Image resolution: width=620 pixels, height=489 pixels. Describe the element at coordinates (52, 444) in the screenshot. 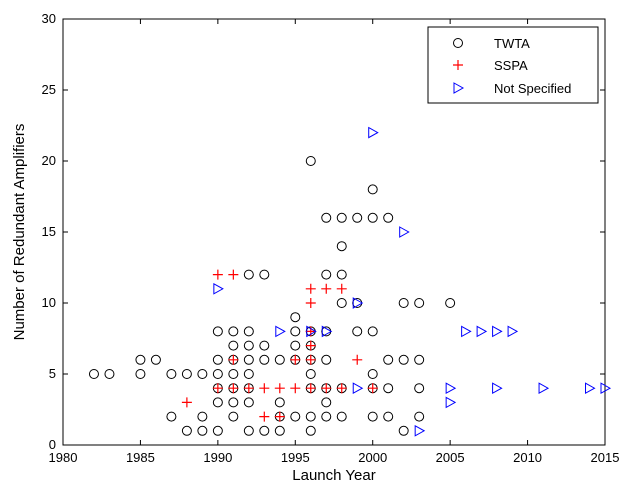

I see `y-tick-label: 0` at that location.